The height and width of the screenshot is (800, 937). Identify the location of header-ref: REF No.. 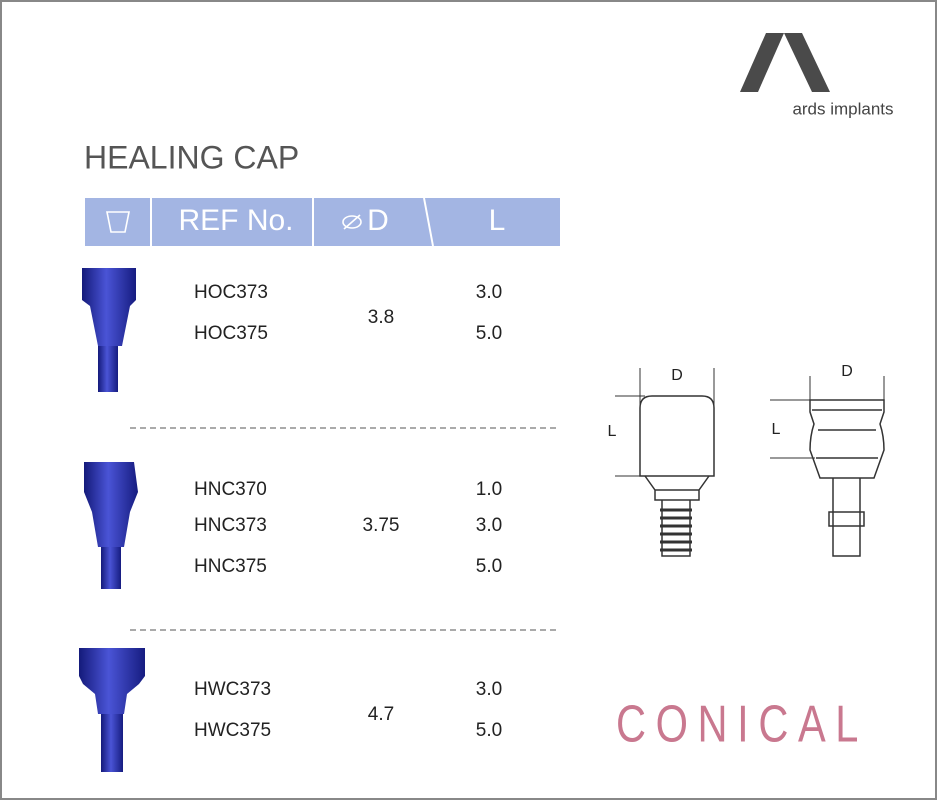
(235, 220).